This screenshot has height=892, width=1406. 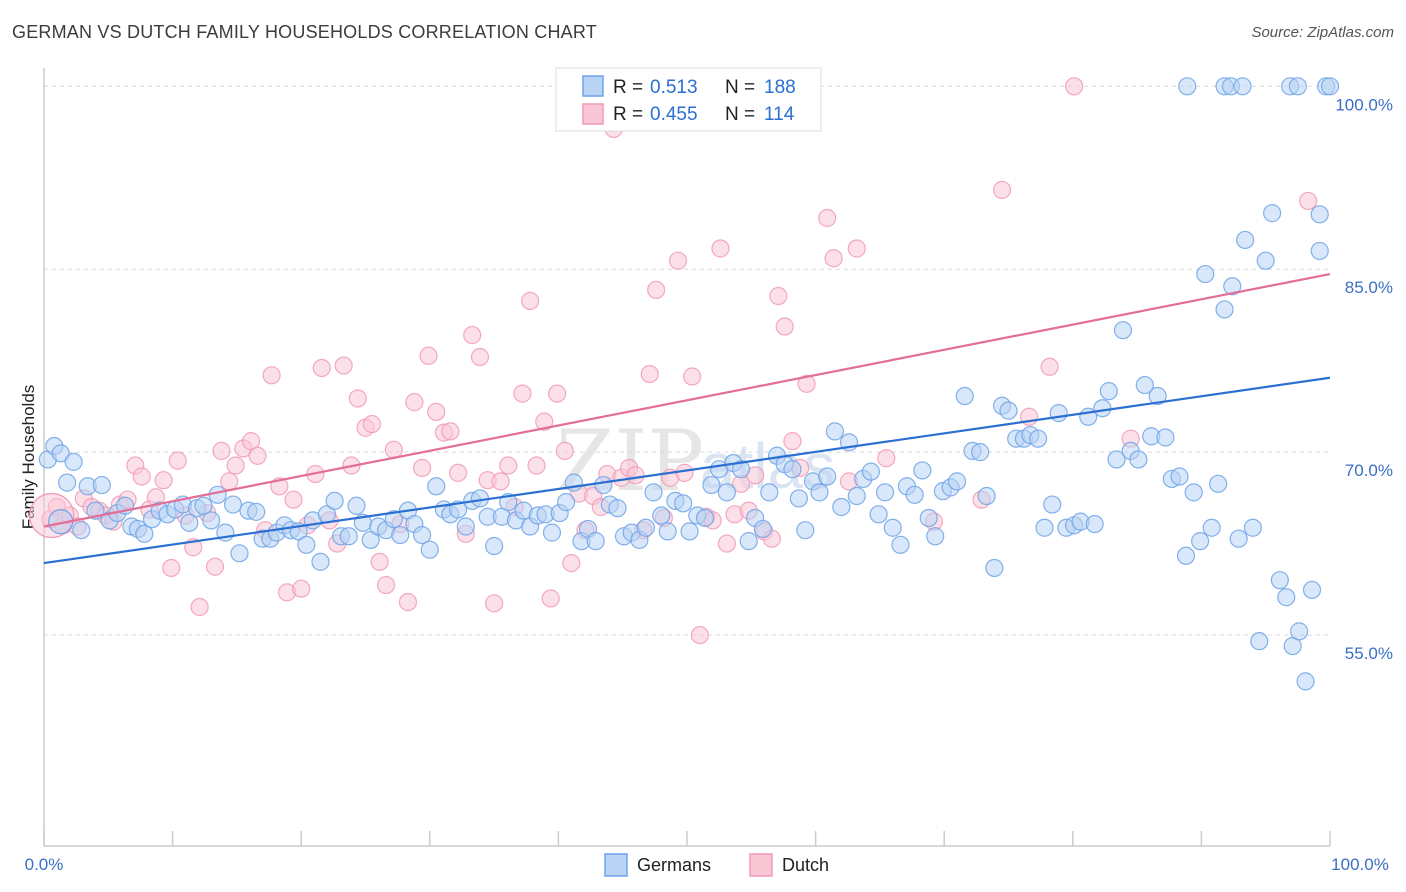 I want to click on dutch-n-value: 114, so click(x=779, y=114).